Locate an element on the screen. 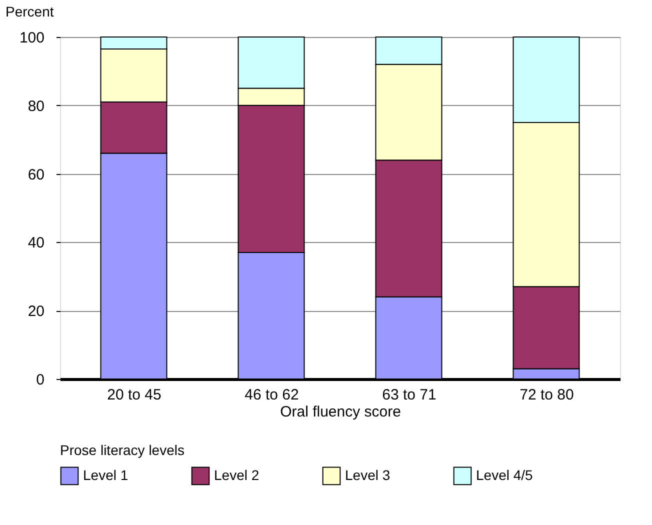 This screenshot has width=652, height=525. x-axis-title: Oral fluency score is located at coordinates (340, 412).